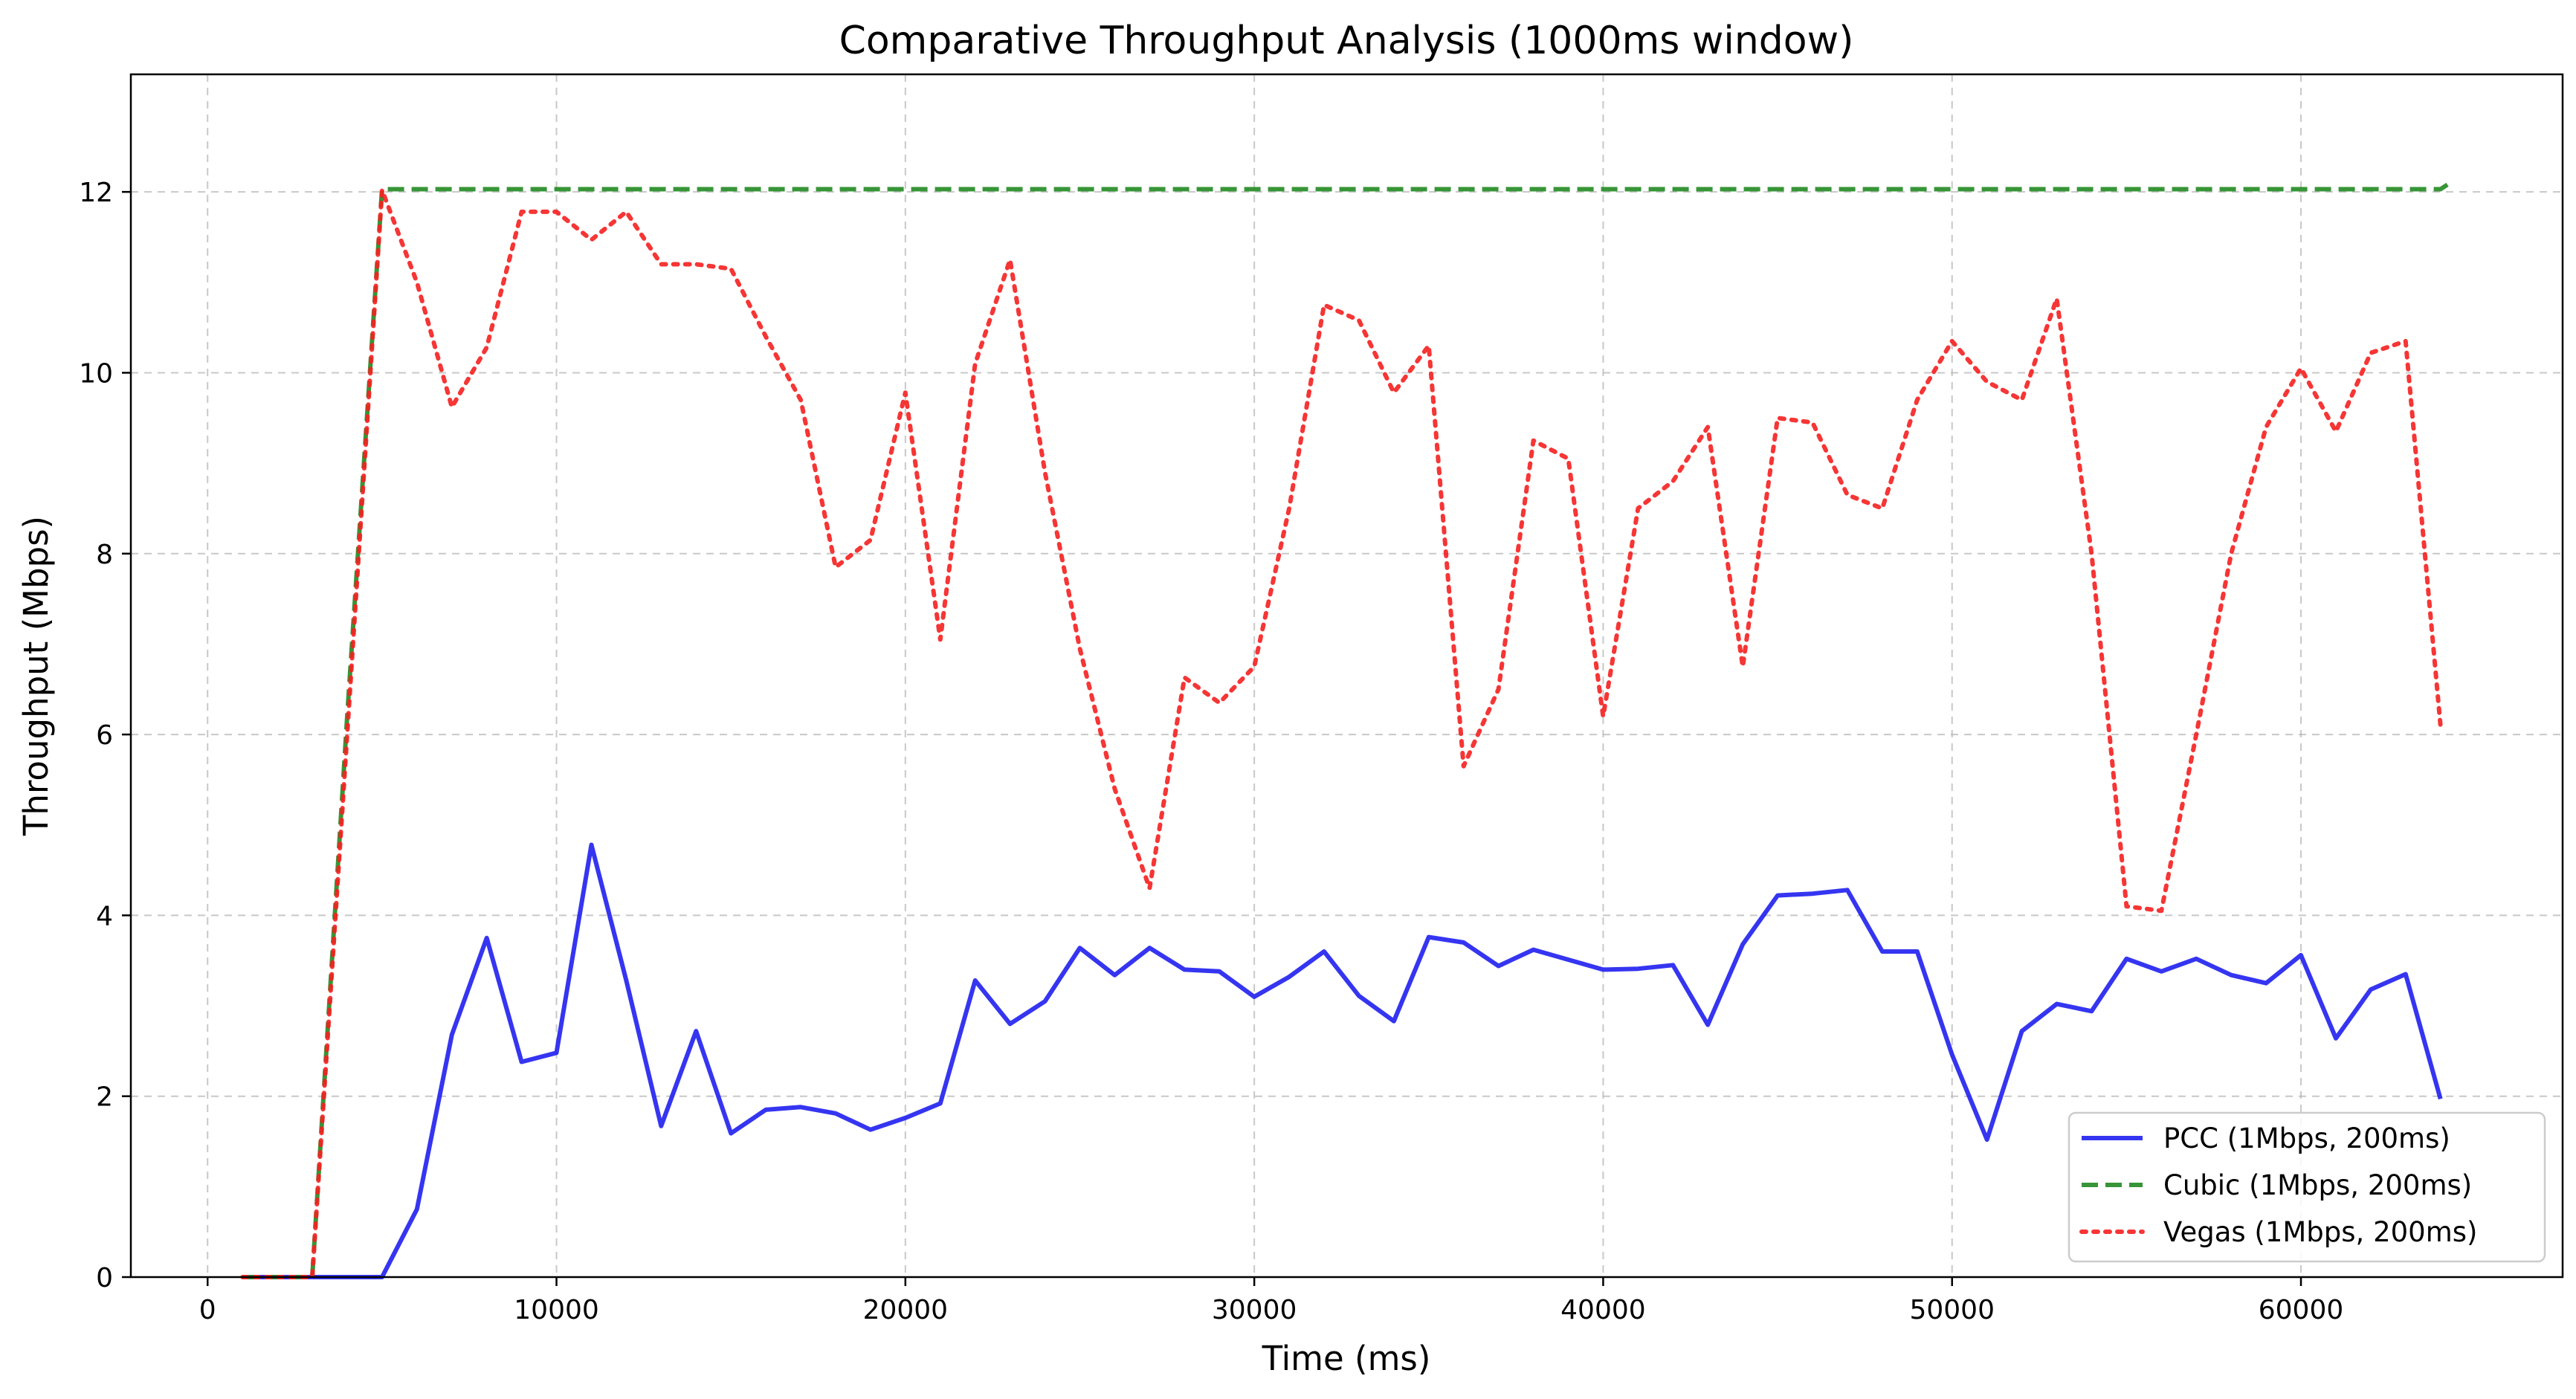  I want to click on y-tick-label: 2, so click(104, 1097).